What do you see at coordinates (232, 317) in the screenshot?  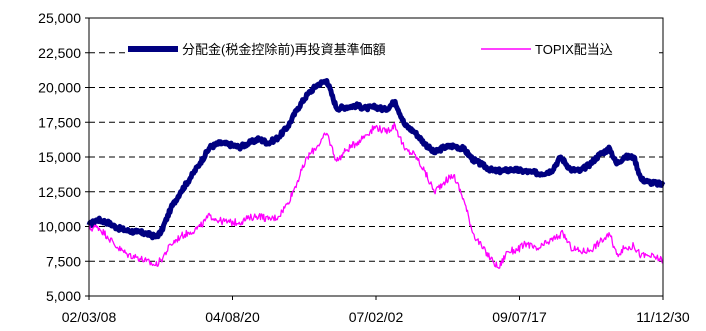 I see `x-tick-label: 04/08/20` at bounding box center [232, 317].